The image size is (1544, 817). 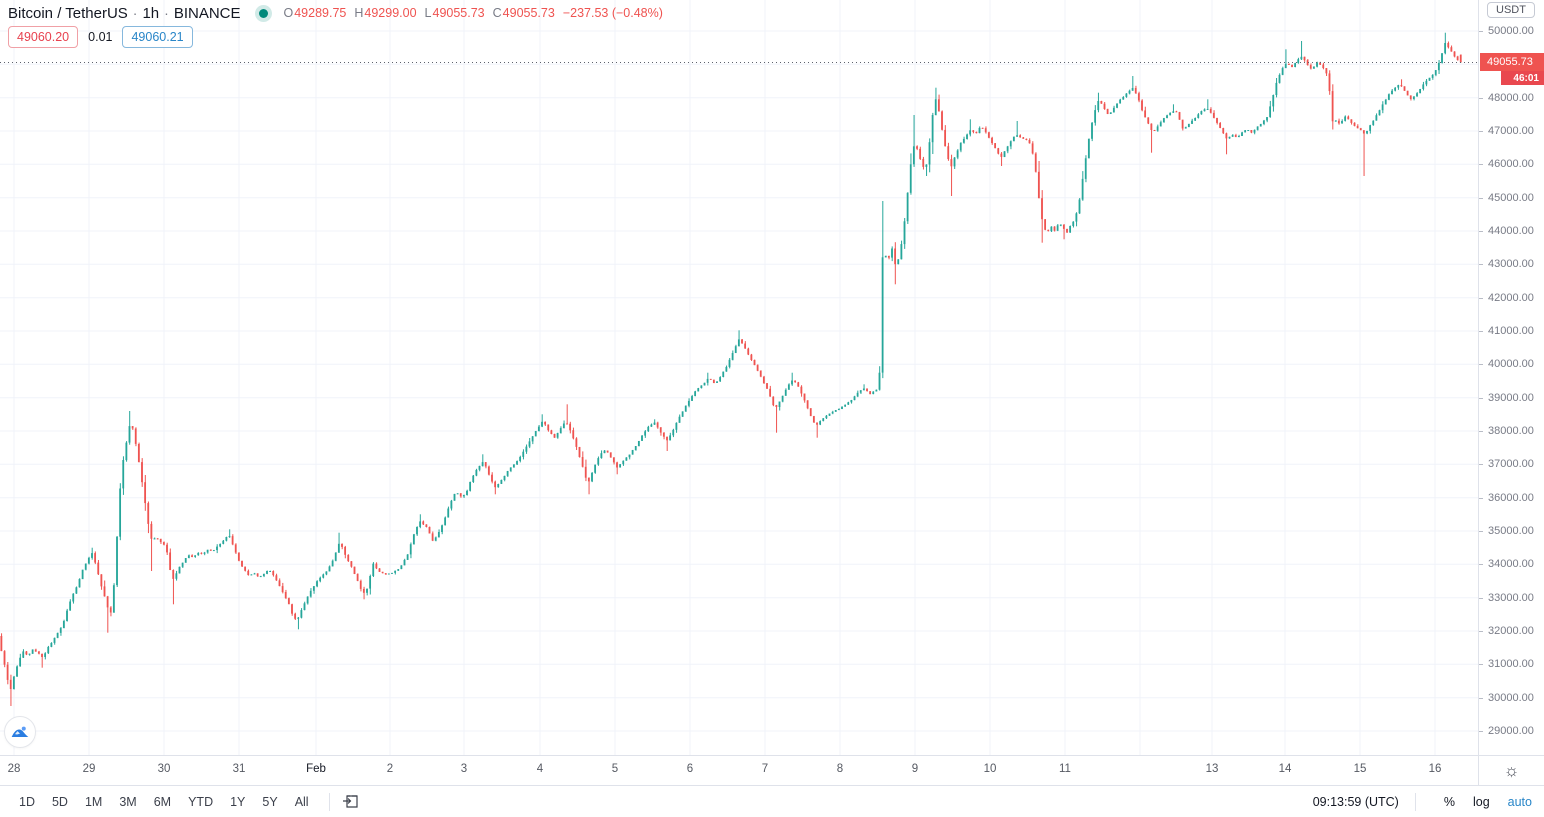 I want to click on low-value: 49055.73, so click(x=458, y=13).